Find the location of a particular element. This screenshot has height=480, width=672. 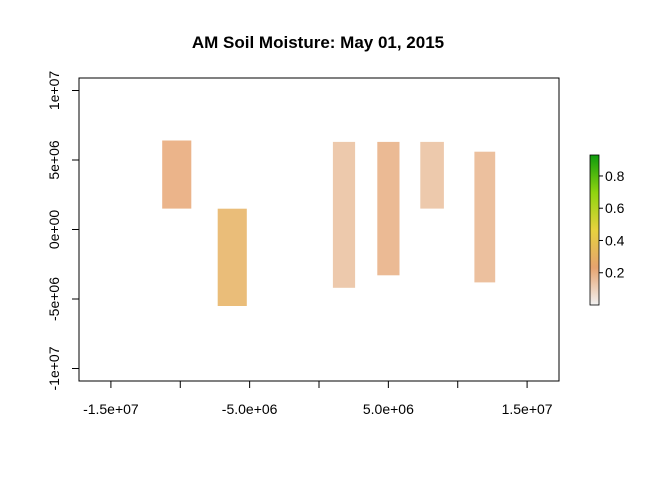

colorbar-tick-label: 0.2 is located at coordinates (615, 273).